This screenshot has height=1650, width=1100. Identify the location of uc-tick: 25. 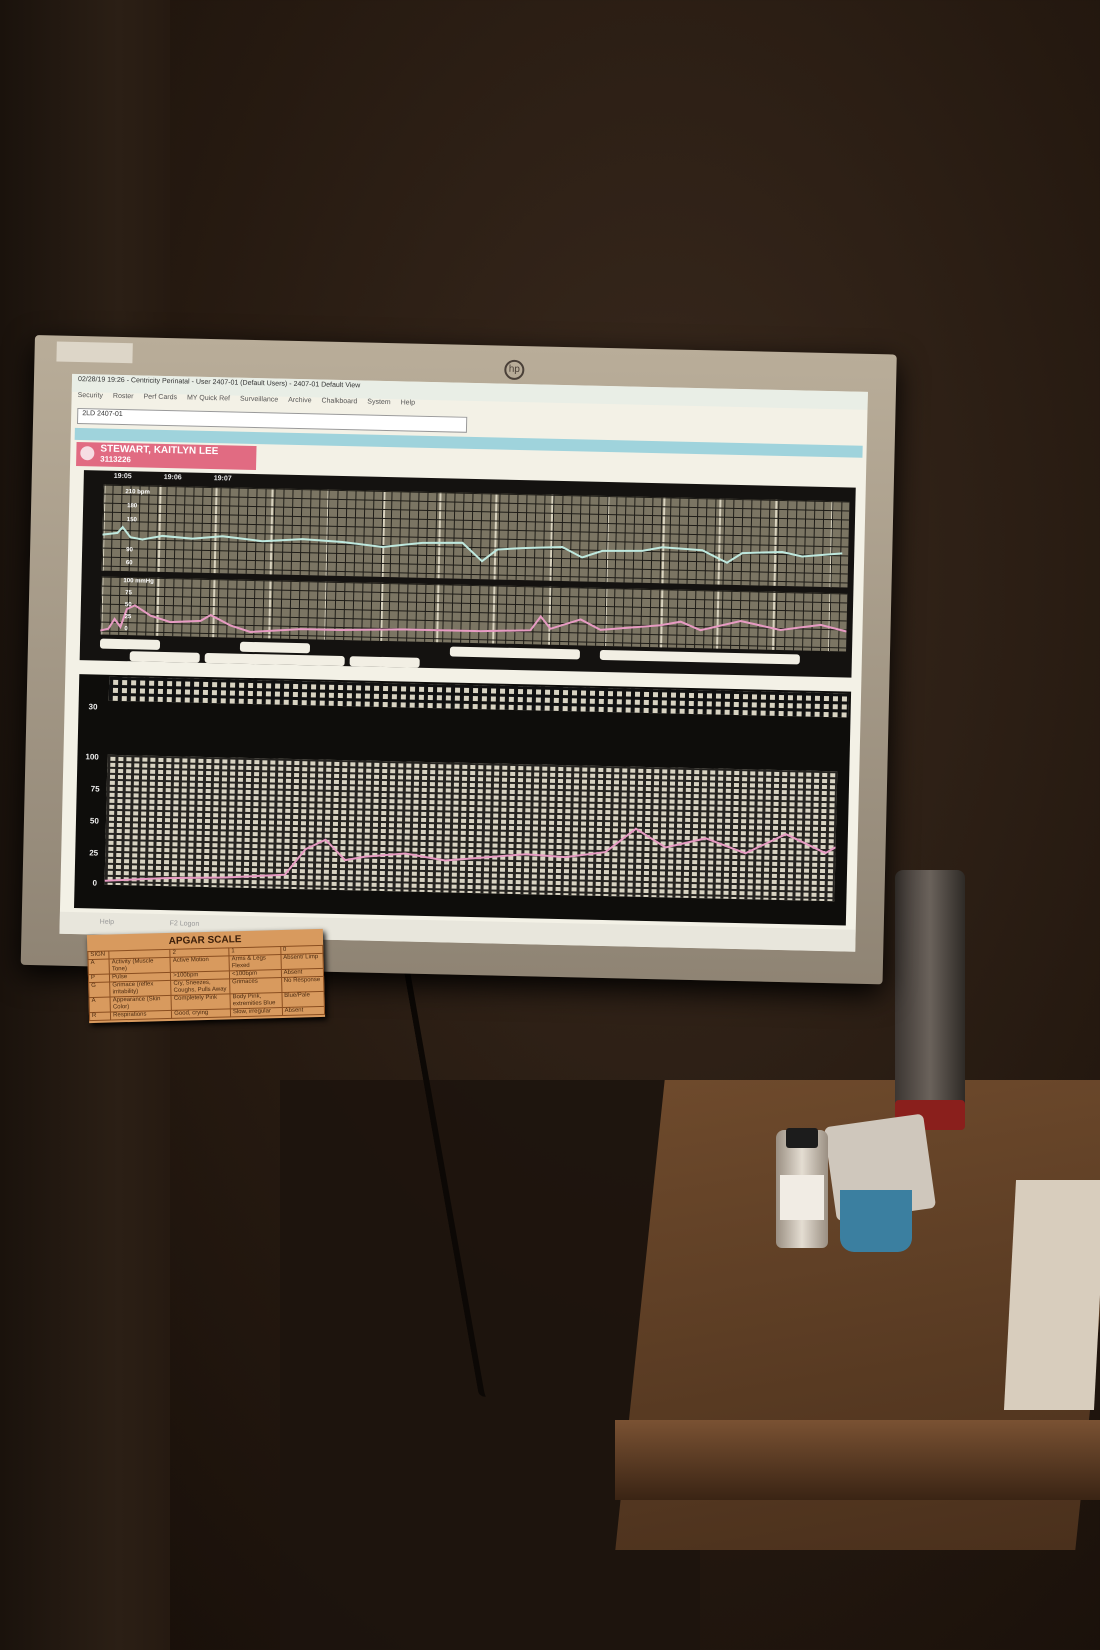
(94, 853).